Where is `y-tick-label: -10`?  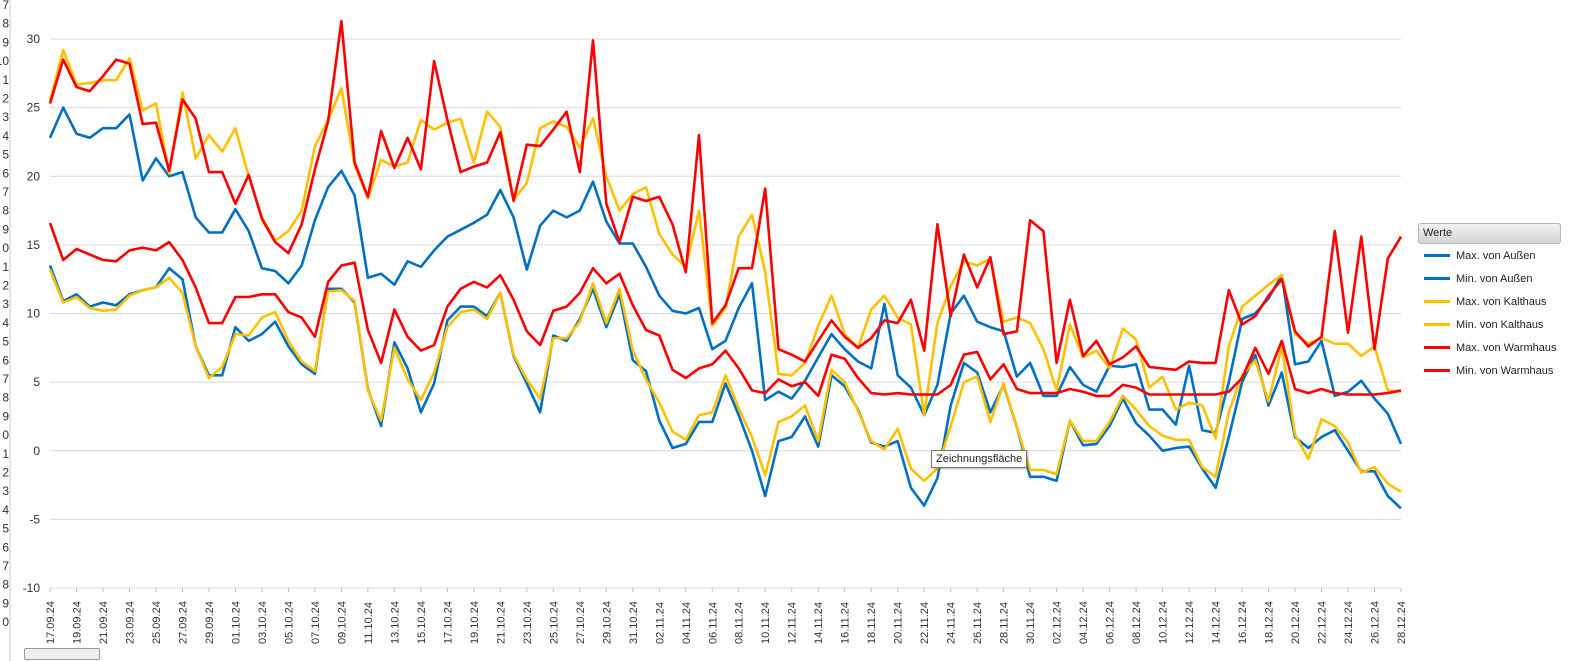
y-tick-label: -10 is located at coordinates (32, 588).